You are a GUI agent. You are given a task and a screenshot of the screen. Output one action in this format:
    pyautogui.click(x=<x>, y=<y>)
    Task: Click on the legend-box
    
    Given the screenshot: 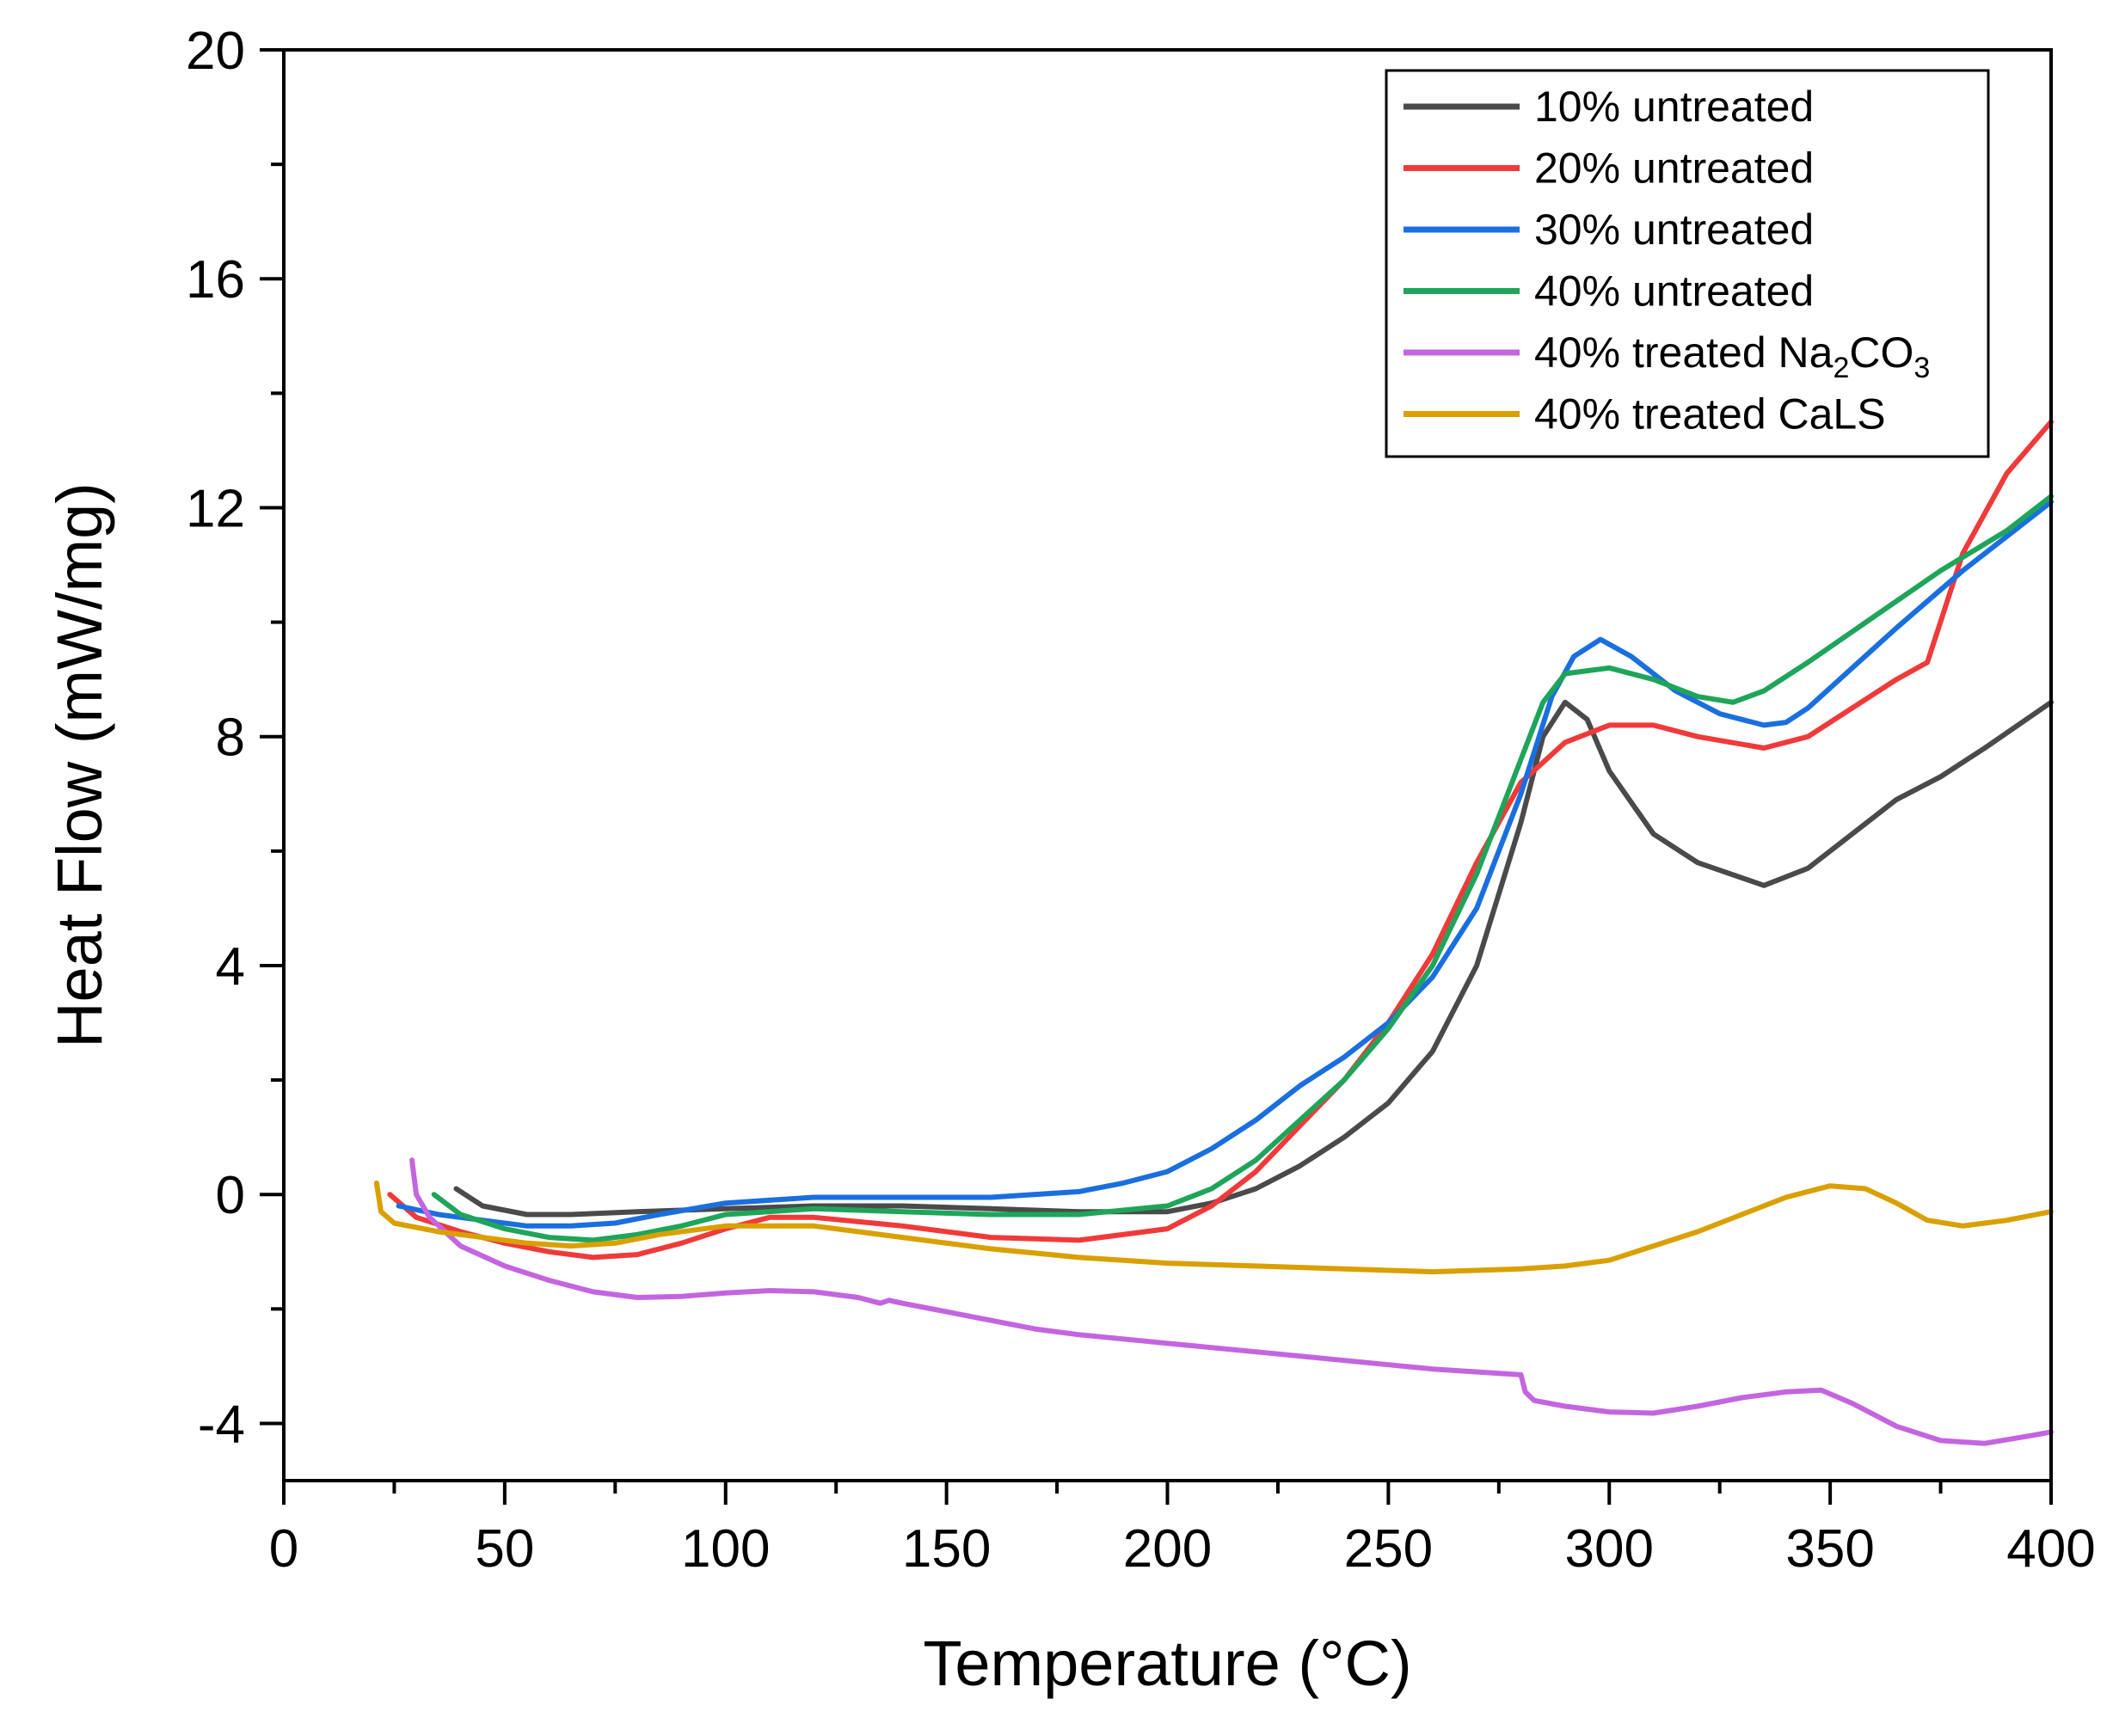 What is the action you would take?
    pyautogui.click(x=1687, y=264)
    